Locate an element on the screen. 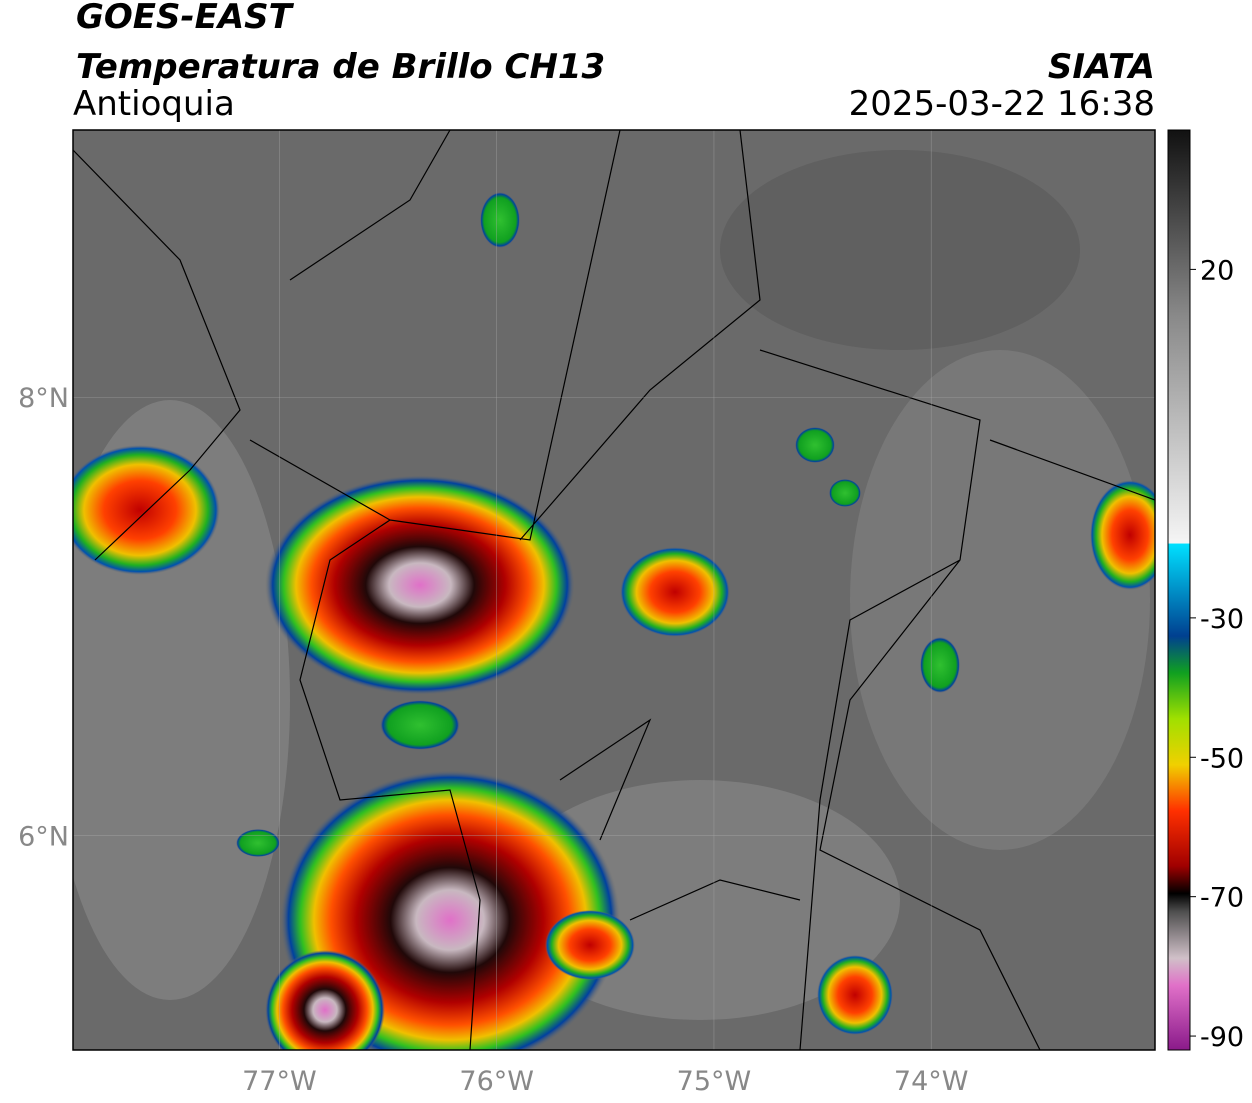 The image size is (1252, 1103). colorbar-tick-label: -30 is located at coordinates (1222, 619).